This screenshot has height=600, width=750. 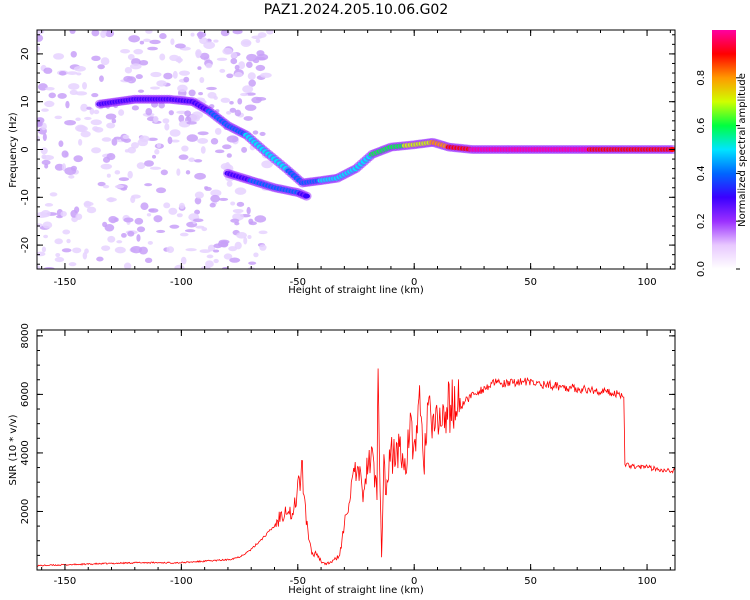 I want to click on x-tick-label: 0, so click(x=414, y=581).